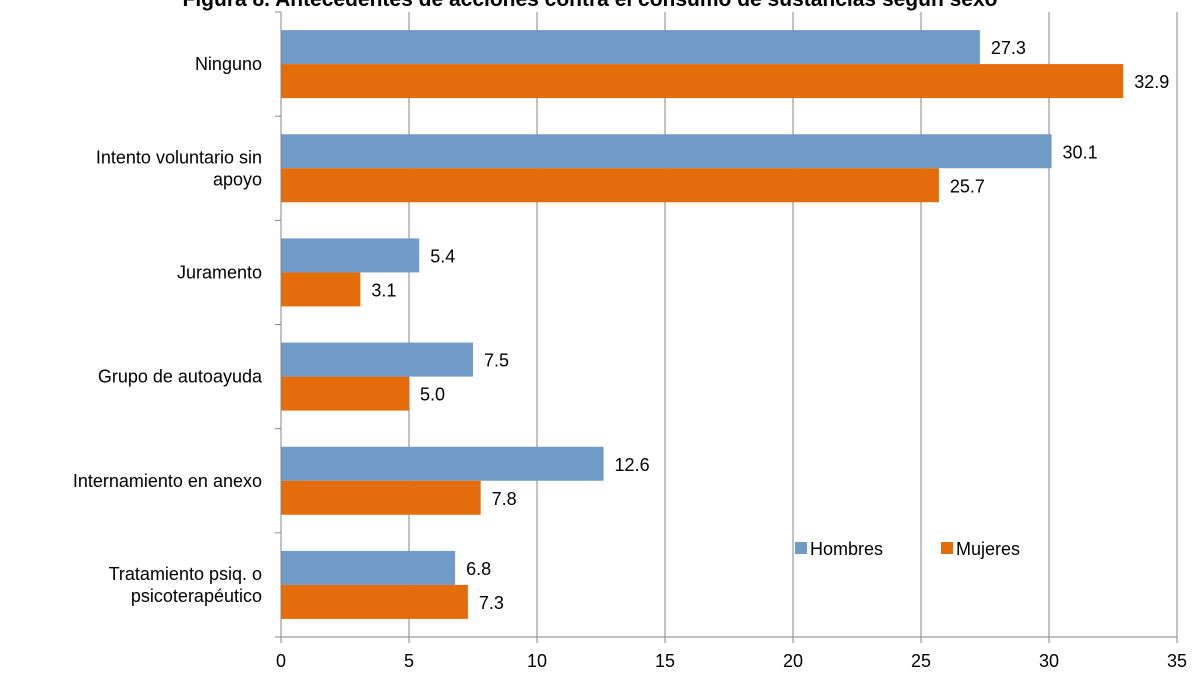  I want to click on data-label-hombres-juramento: 5.4, so click(442, 256).